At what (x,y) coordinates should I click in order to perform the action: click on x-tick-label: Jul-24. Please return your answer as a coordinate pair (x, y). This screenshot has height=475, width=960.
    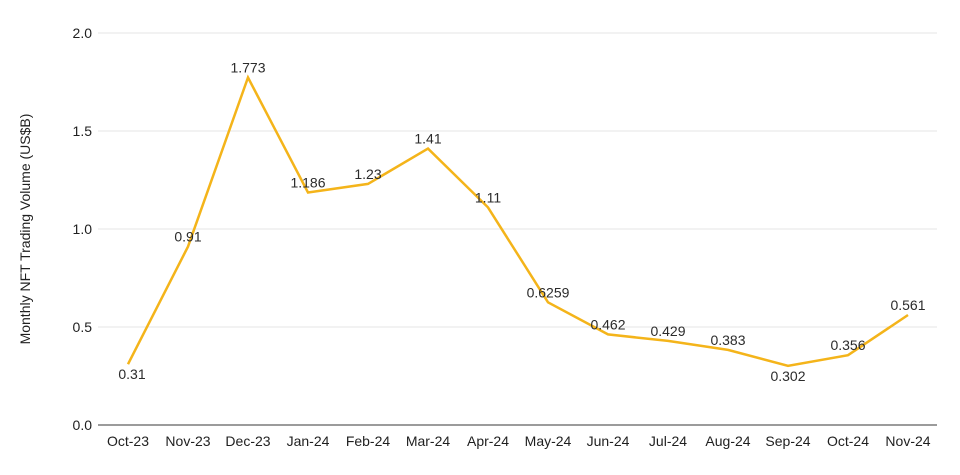
    Looking at the image, I should click on (668, 441).